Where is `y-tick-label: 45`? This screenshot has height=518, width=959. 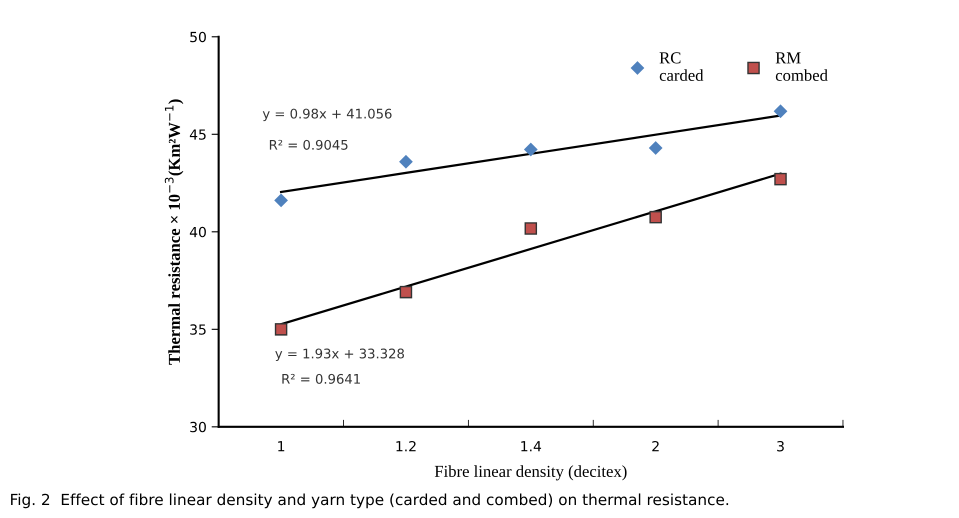
y-tick-label: 45 is located at coordinates (198, 134).